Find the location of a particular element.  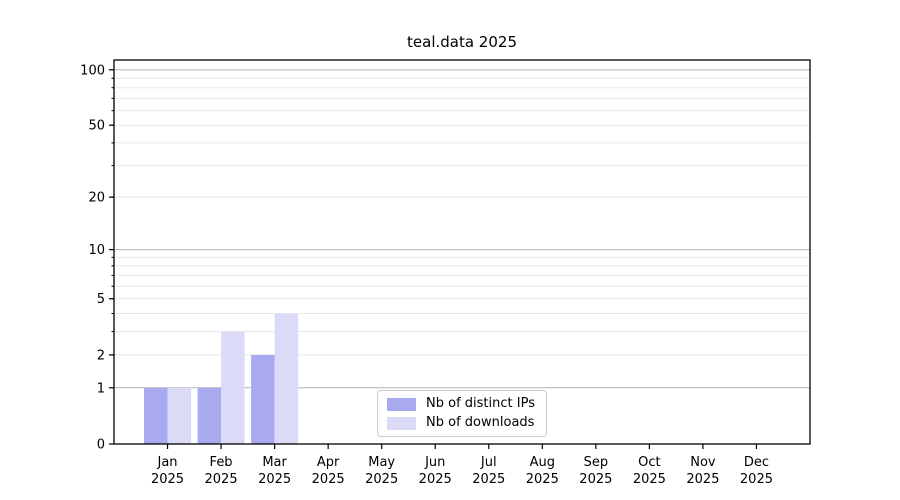

x-tick-label: Apr 2025 is located at coordinates (328, 471).